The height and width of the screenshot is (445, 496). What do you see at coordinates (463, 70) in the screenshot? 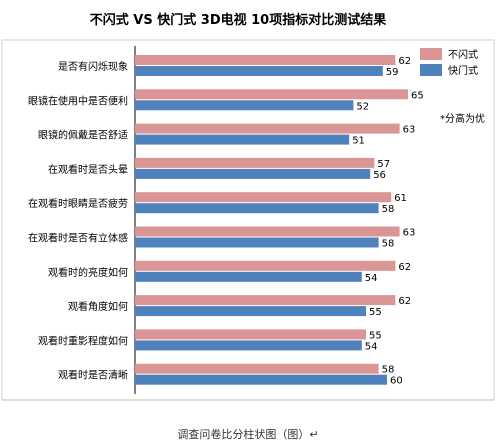
I see `legend-label: 快门式` at bounding box center [463, 70].